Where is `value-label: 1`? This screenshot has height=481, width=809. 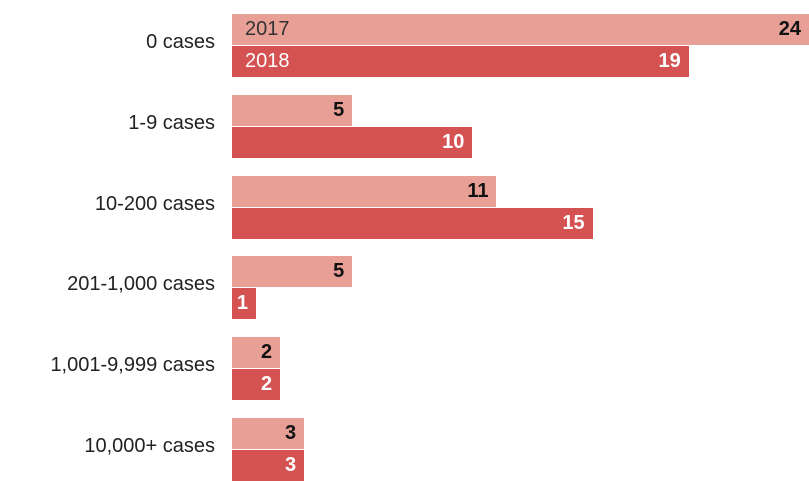 value-label: 1 is located at coordinates (242, 303).